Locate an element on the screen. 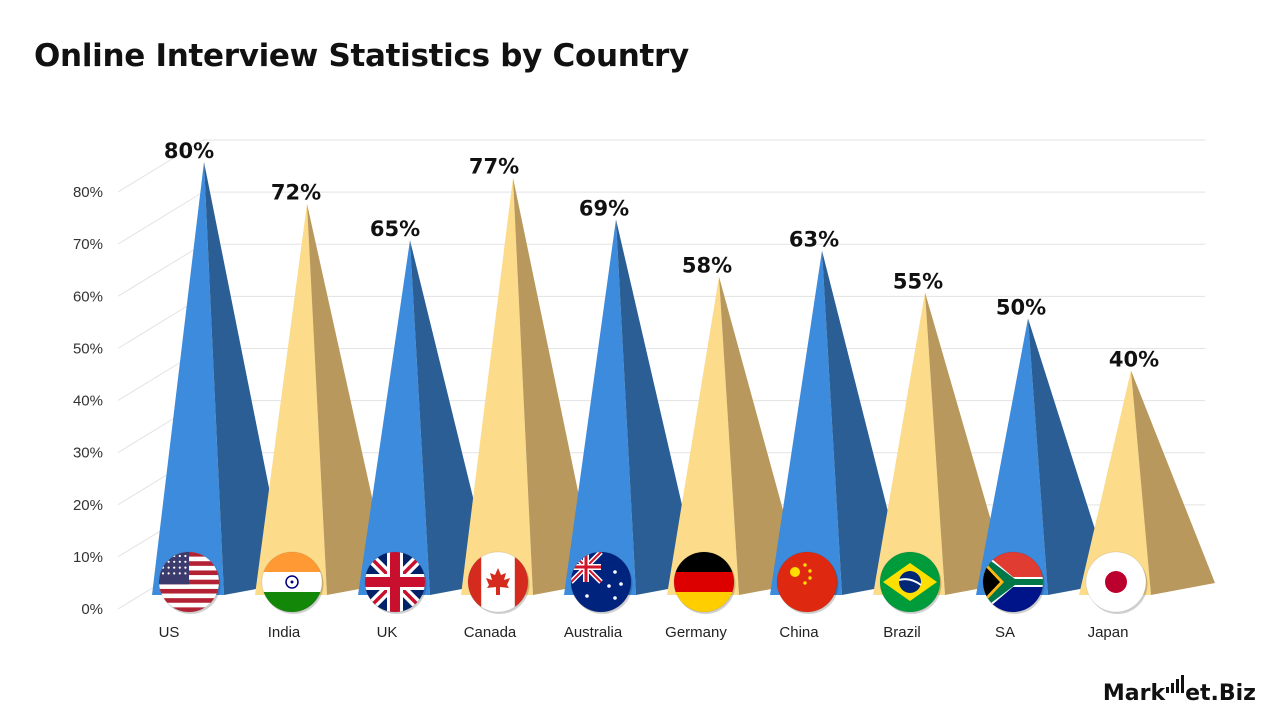 The image size is (1280, 720). brazil-flag-icon is located at coordinates (910, 582).